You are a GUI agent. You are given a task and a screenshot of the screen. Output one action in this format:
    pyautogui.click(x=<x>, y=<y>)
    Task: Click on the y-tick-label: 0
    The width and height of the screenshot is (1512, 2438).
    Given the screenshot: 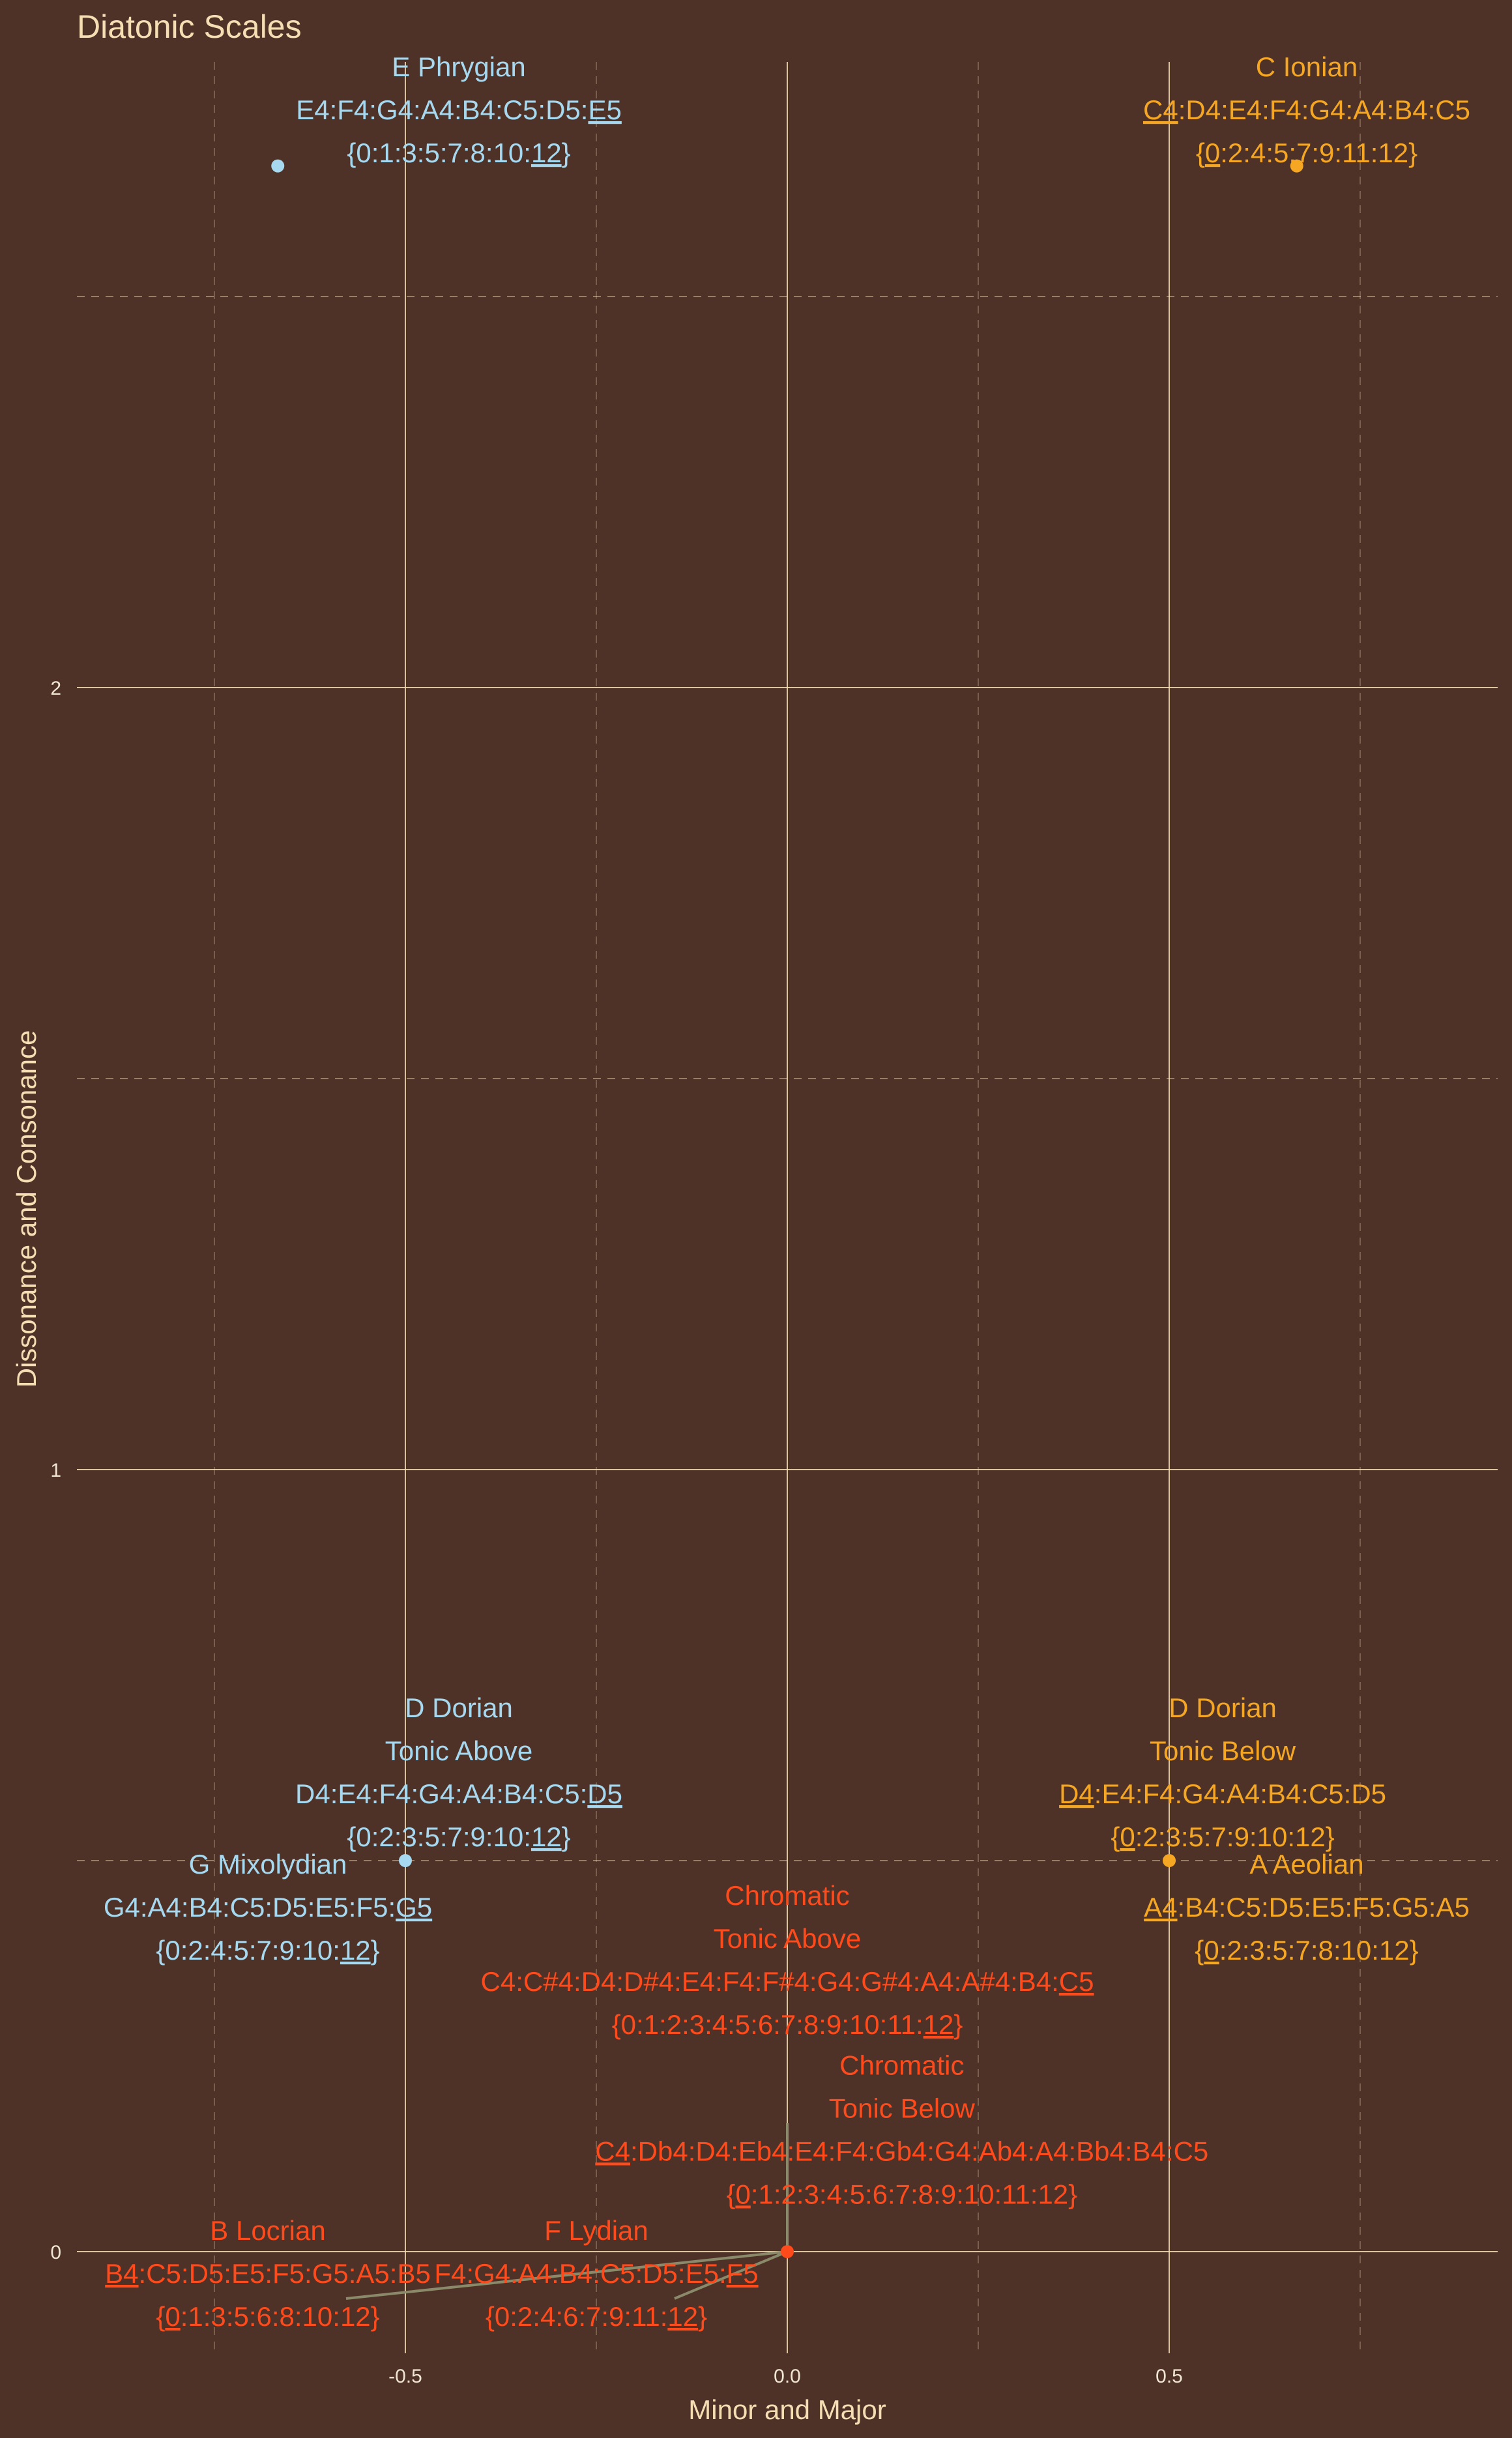 What is the action you would take?
    pyautogui.click(x=55, y=2252)
    